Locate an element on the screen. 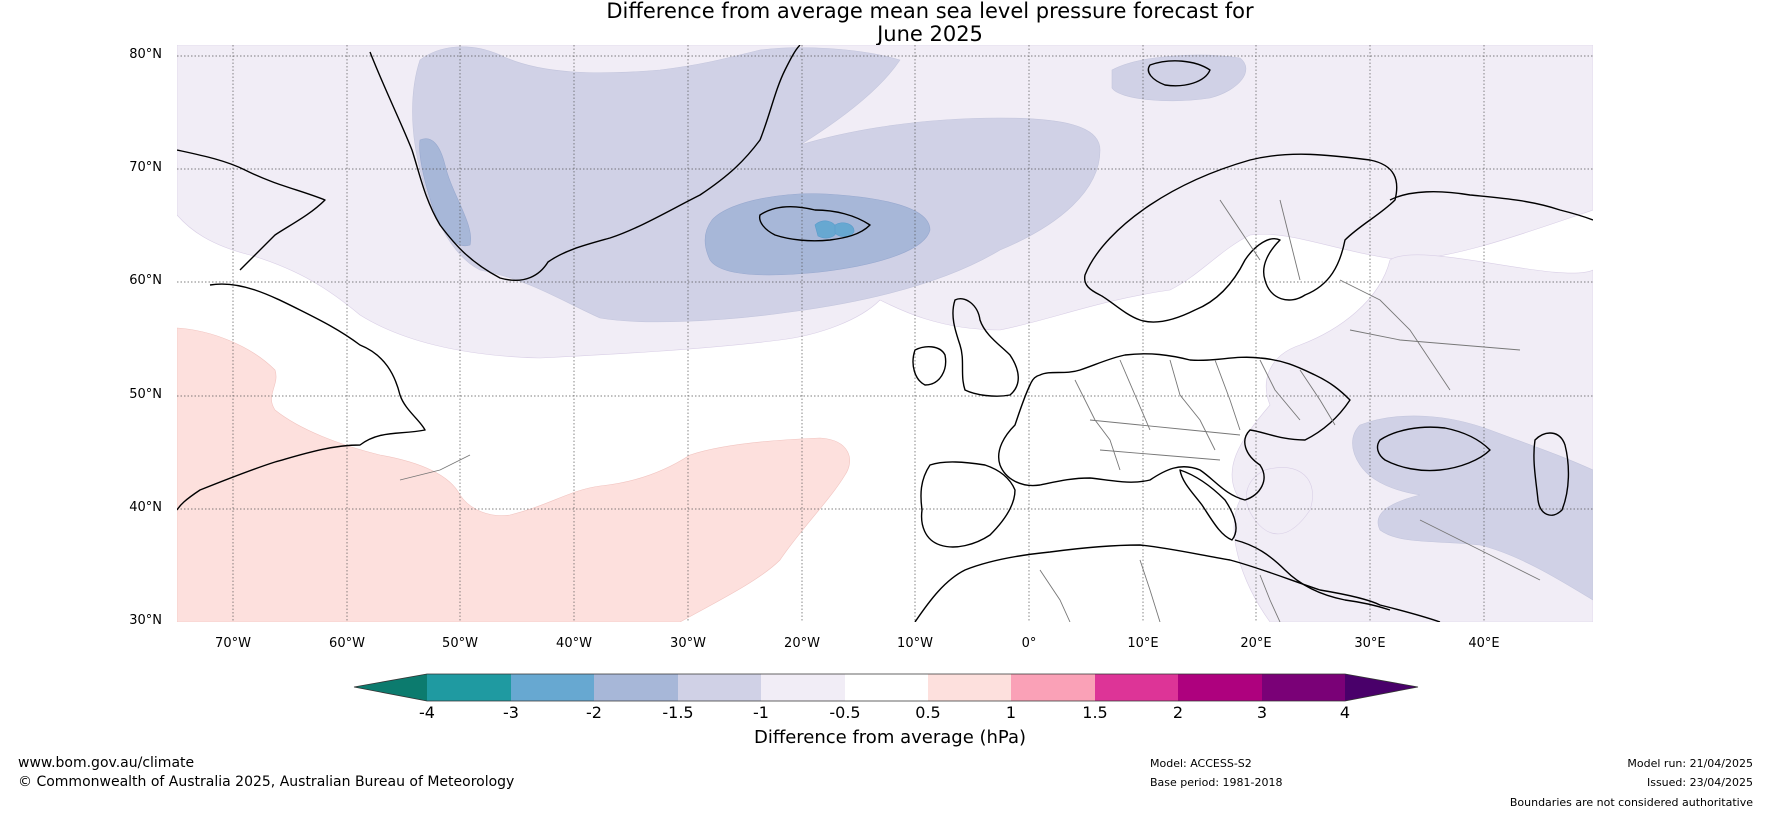 This screenshot has width=1770, height=816. lat-label-50n: 50°N is located at coordinates (145, 394).